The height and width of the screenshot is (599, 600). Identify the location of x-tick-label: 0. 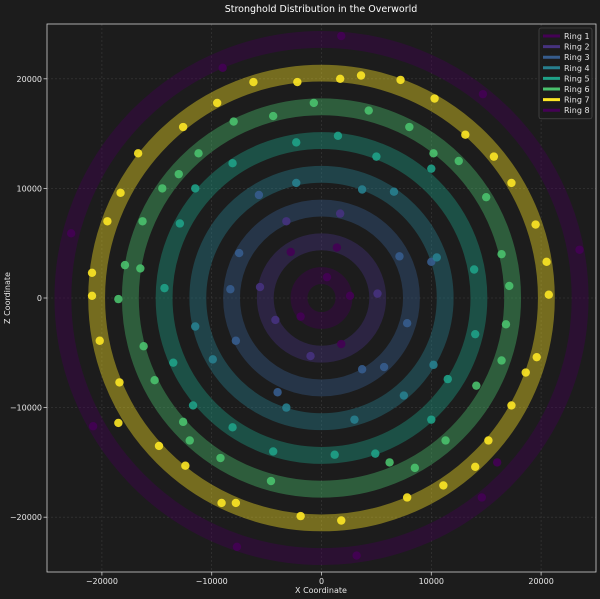
(321, 581).